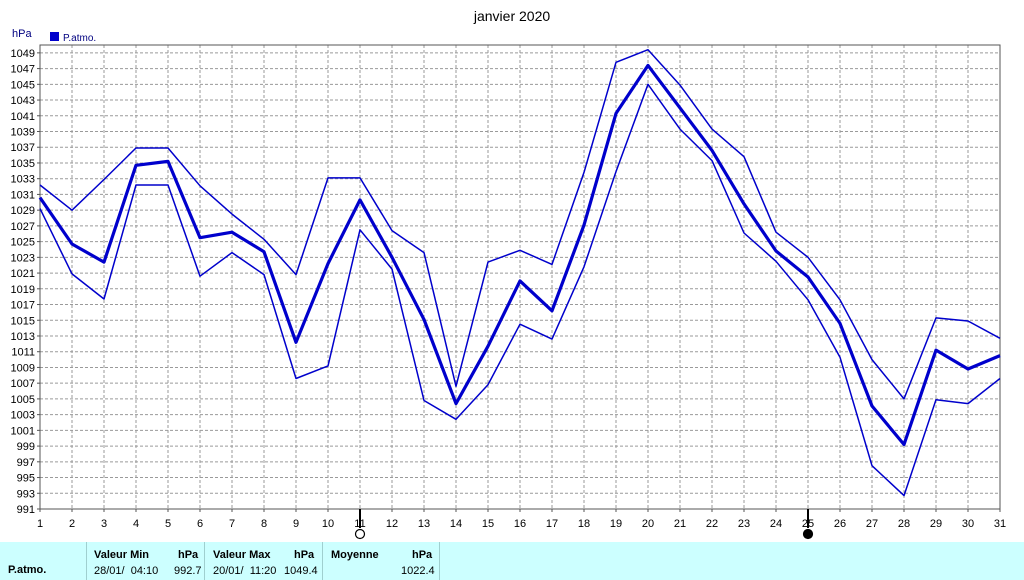 The width and height of the screenshot is (1024, 580). Describe the element at coordinates (22, 34) in the screenshot. I see `y-axis-unit: hPa` at that location.